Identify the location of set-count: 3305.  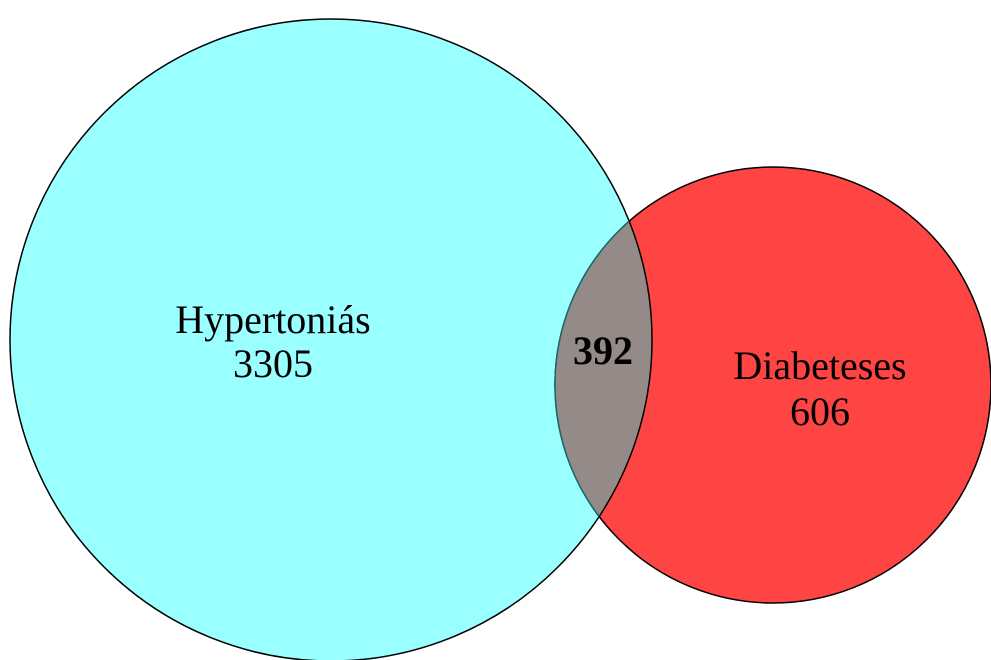
(273, 363).